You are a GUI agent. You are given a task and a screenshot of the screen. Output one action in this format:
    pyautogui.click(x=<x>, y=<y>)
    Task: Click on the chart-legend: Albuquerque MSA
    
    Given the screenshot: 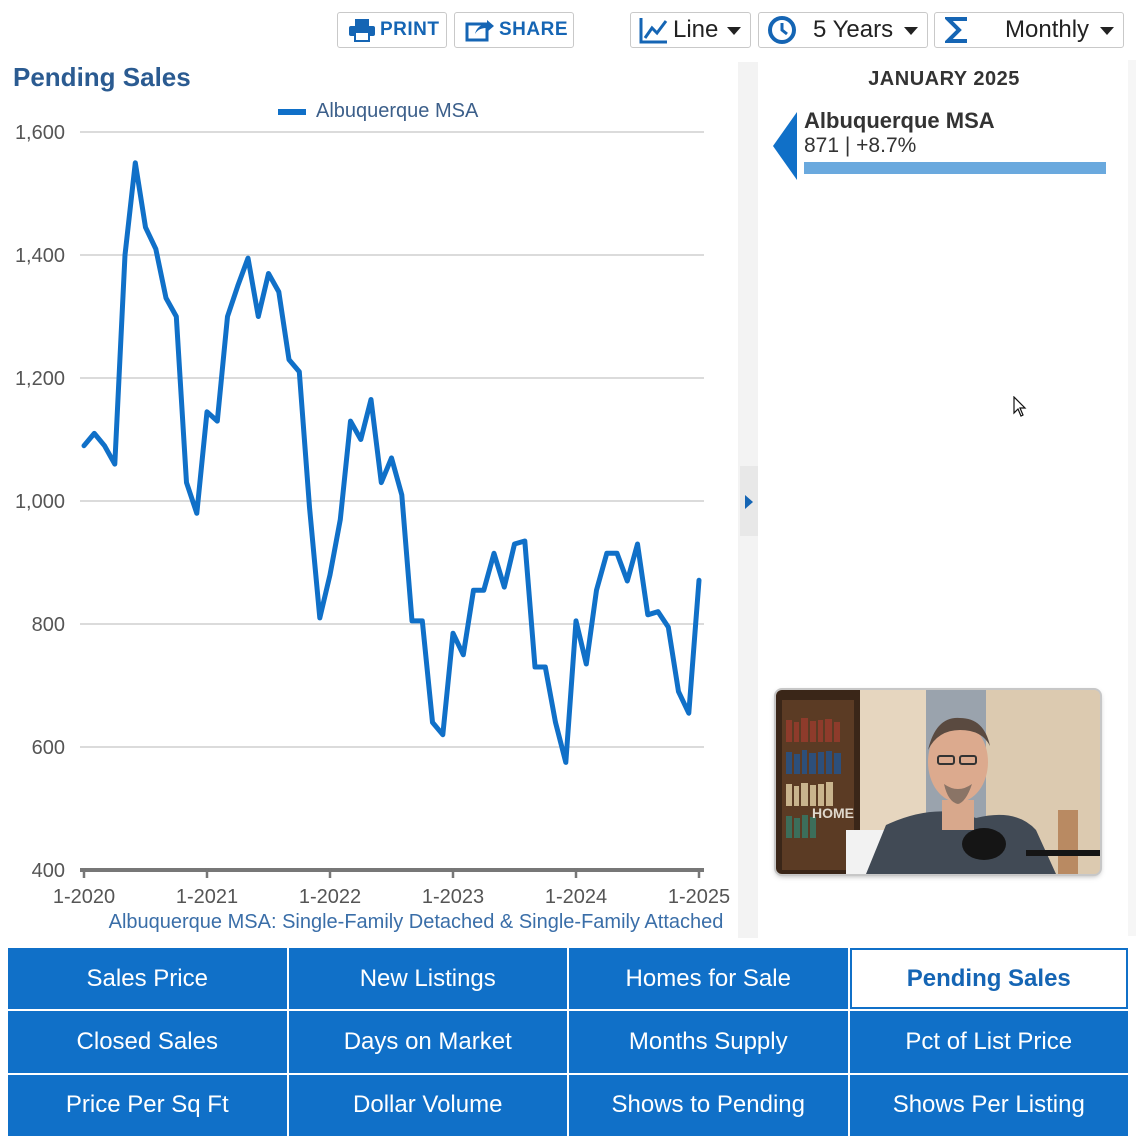 What is the action you would take?
    pyautogui.click(x=378, y=111)
    